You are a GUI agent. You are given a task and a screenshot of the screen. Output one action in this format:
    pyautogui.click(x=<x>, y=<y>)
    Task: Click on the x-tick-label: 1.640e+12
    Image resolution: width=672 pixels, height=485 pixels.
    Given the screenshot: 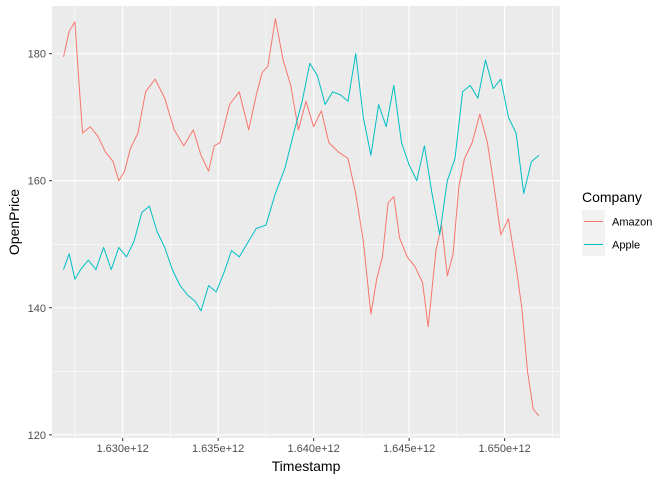 What is the action you would take?
    pyautogui.click(x=313, y=449)
    